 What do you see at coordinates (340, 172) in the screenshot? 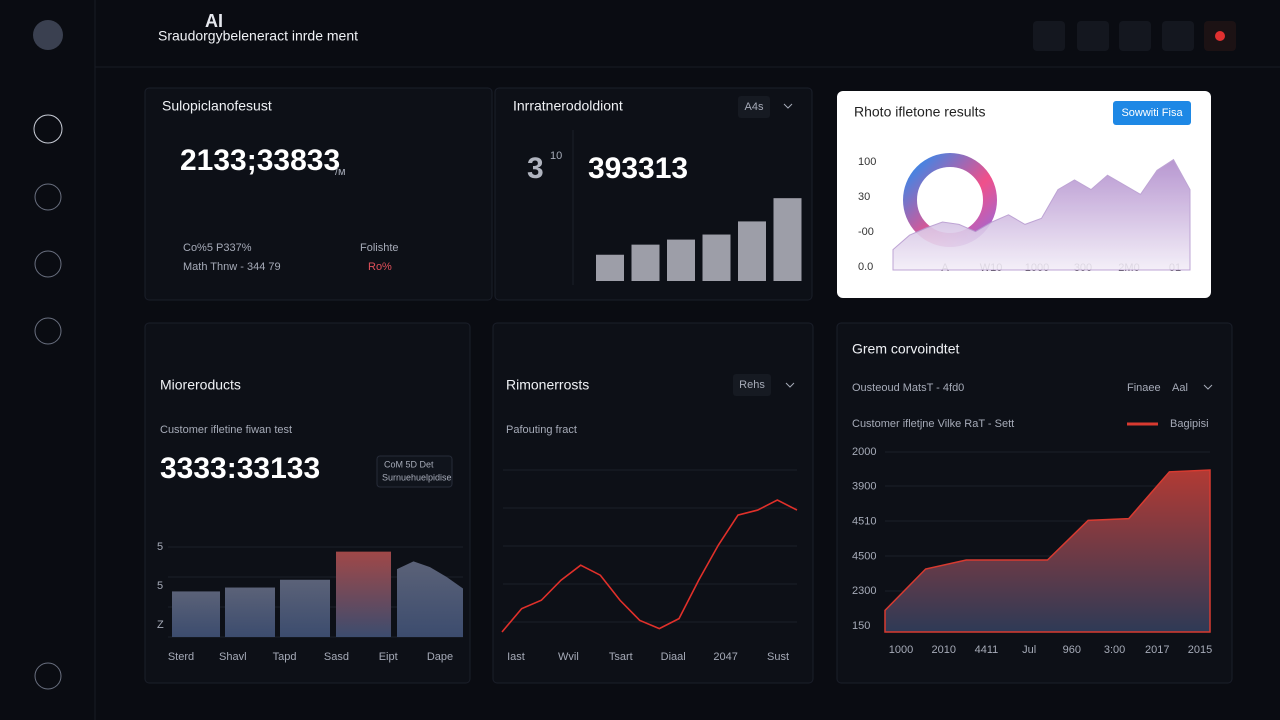
I see `kpi-unit: /м` at bounding box center [340, 172].